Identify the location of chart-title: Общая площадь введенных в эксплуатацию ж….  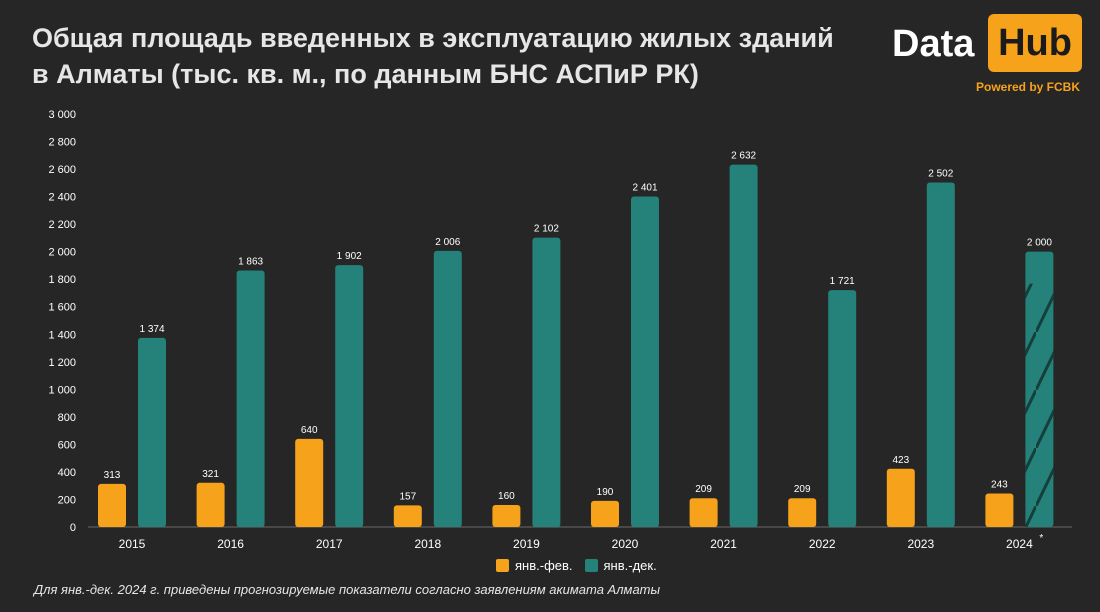
(442, 56).